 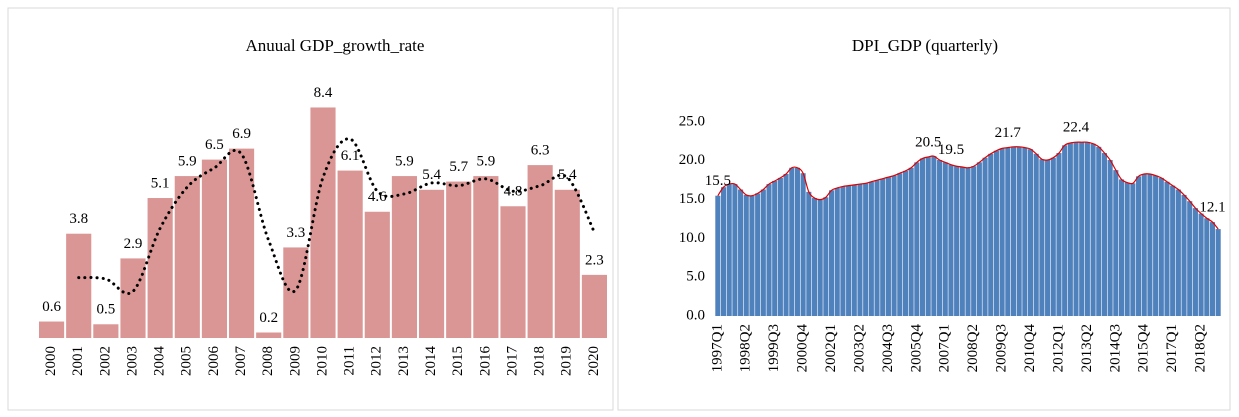 I want to click on data-label: 19.5, so click(x=951, y=150).